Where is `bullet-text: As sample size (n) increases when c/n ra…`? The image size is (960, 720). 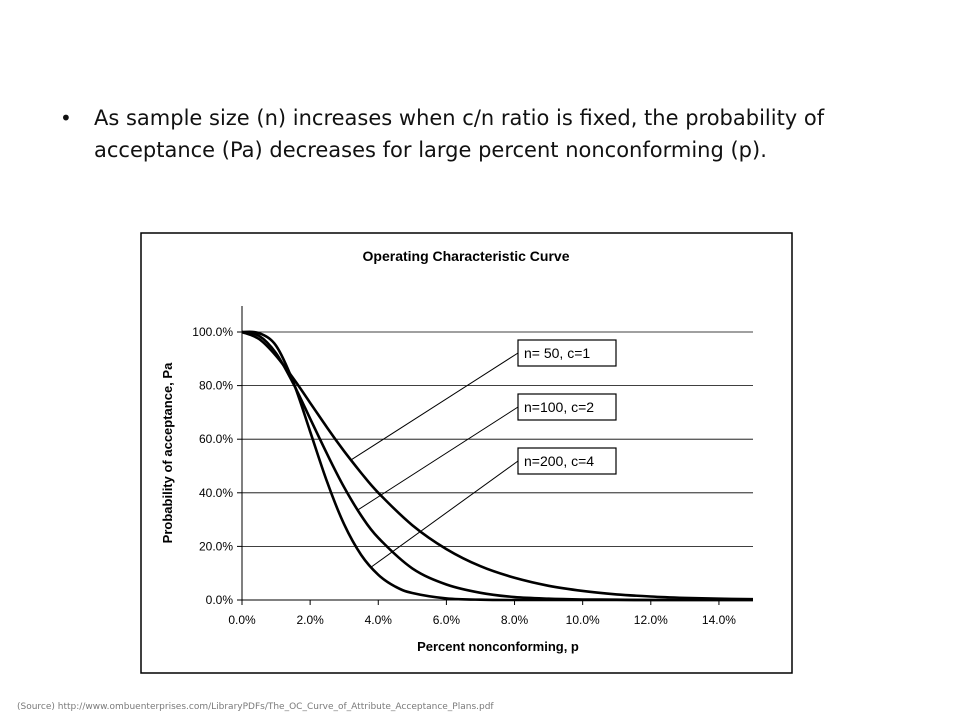 bullet-text: As sample size (n) increases when c/n ra… is located at coordinates (459, 134).